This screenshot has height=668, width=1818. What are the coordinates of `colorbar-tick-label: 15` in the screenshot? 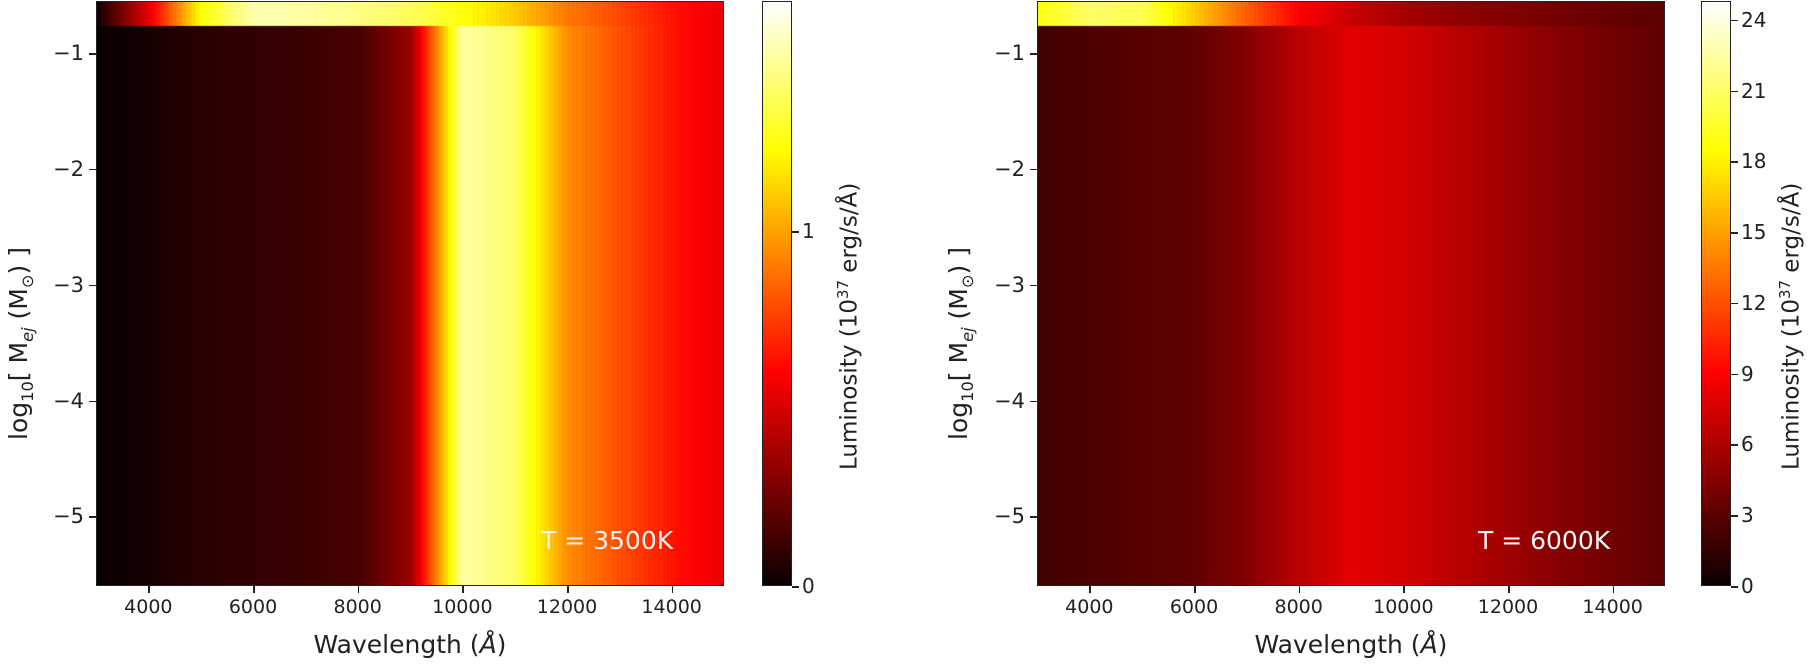 It's located at (1754, 232).